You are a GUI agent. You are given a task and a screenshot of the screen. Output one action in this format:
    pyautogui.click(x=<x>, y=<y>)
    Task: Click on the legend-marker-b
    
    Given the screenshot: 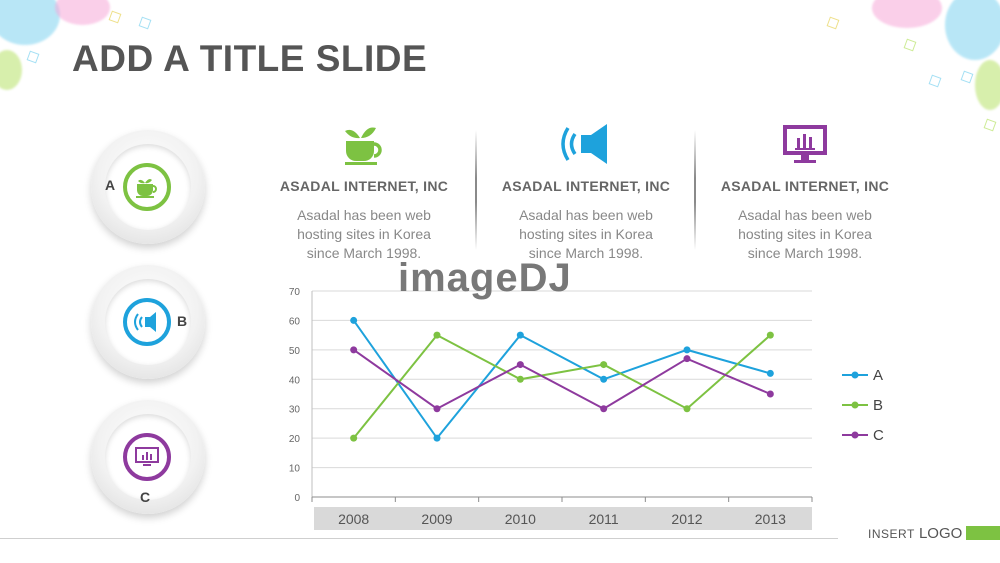 What is the action you would take?
    pyautogui.click(x=855, y=405)
    